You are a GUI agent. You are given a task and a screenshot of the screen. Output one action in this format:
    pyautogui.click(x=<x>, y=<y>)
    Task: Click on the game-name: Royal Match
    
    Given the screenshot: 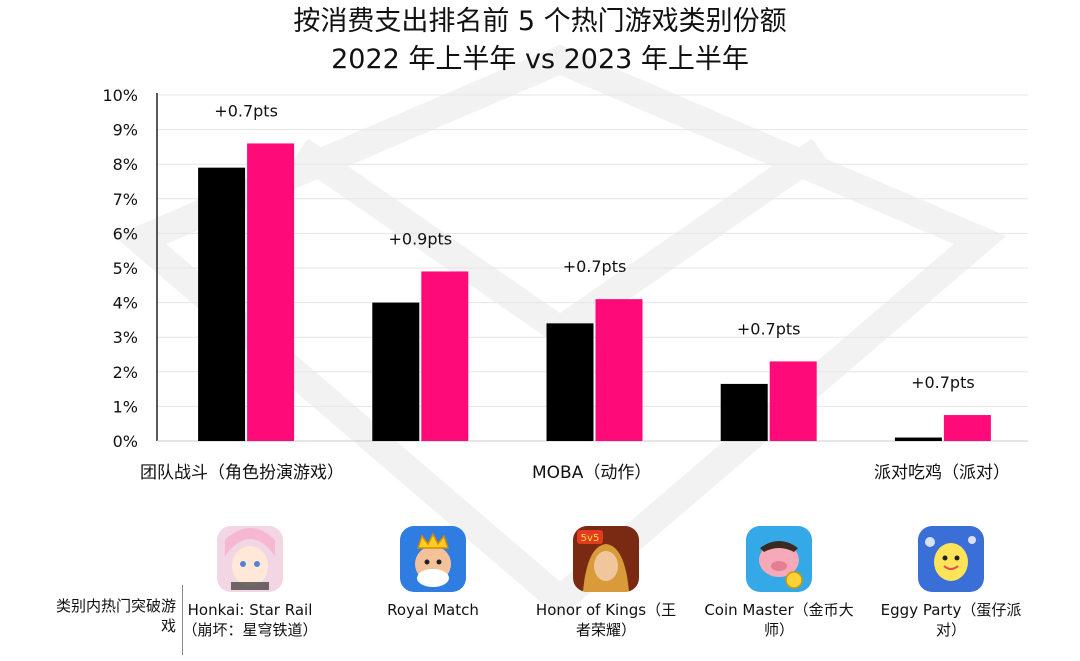 What is the action you would take?
    pyautogui.click(x=433, y=610)
    